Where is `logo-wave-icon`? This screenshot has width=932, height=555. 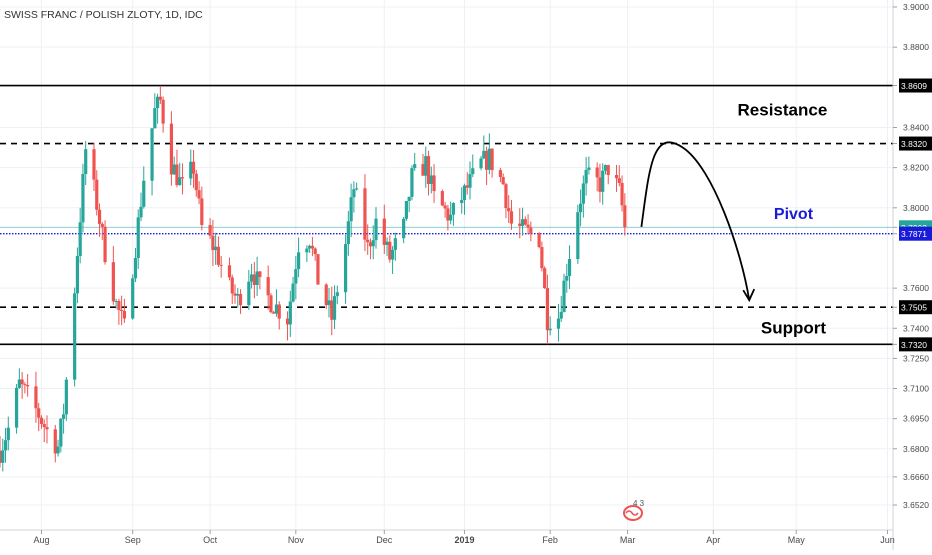
logo-wave-icon is located at coordinates (632, 513).